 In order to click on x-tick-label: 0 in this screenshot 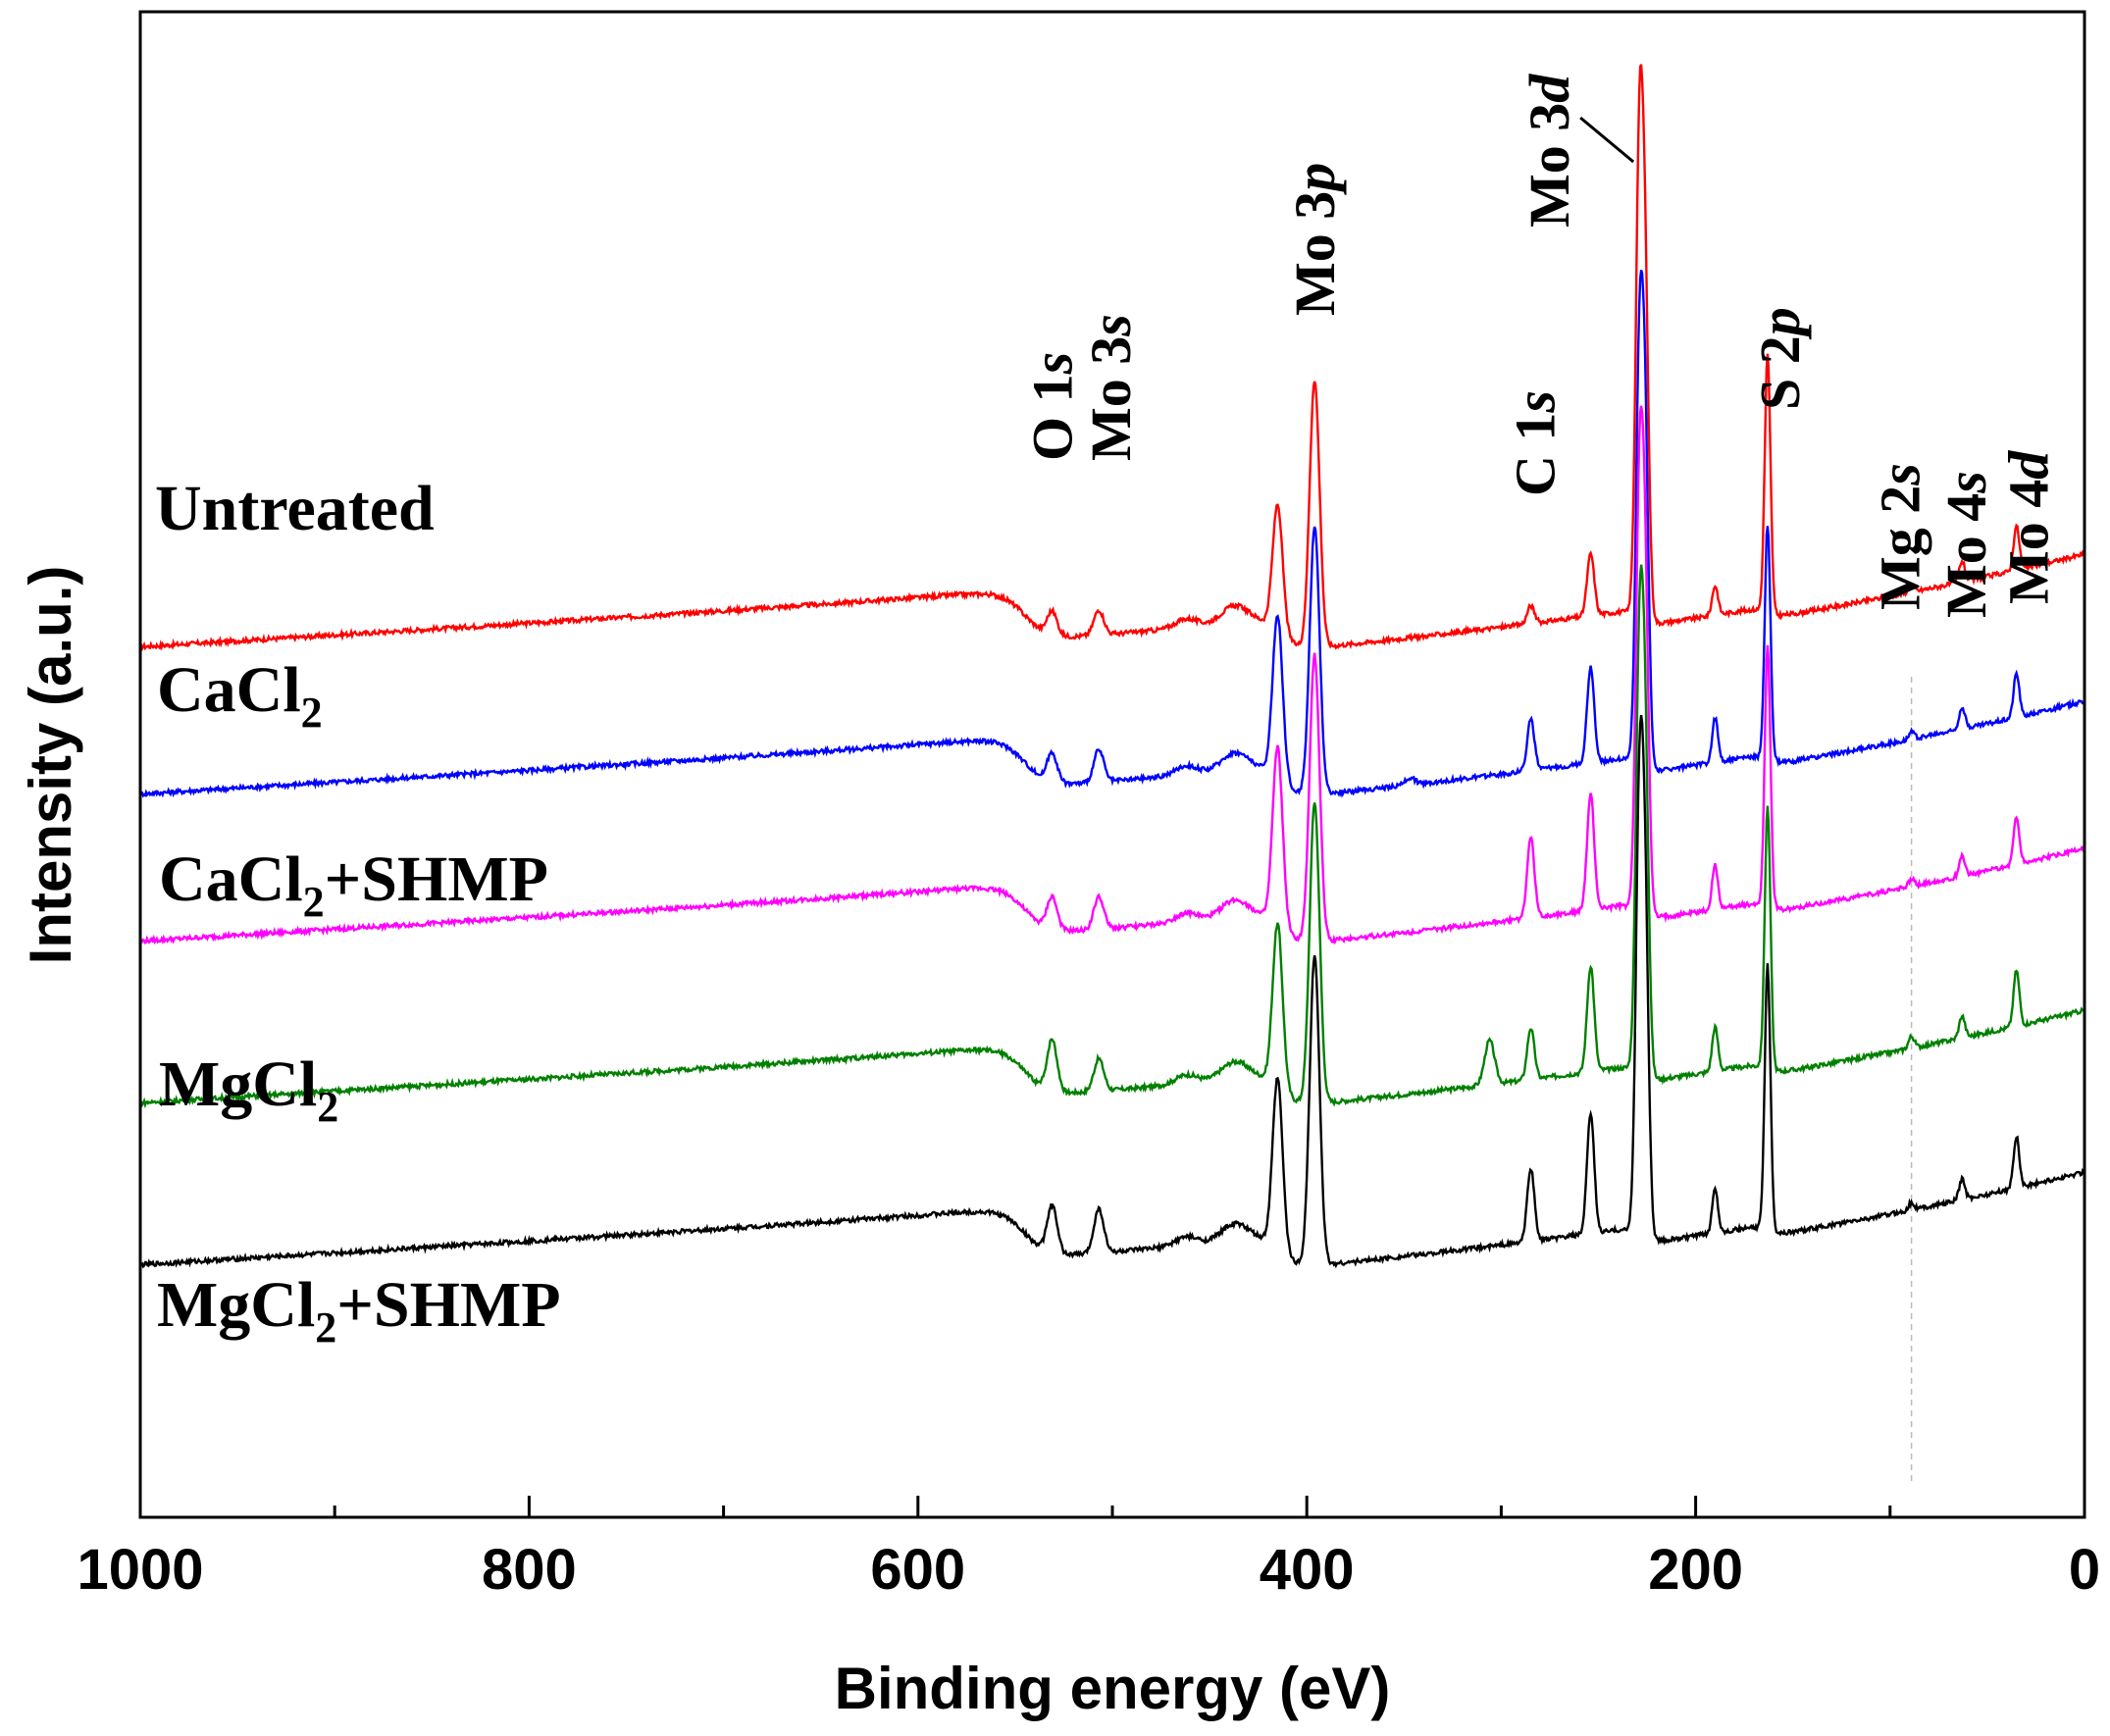, I will do `click(2084, 1570)`.